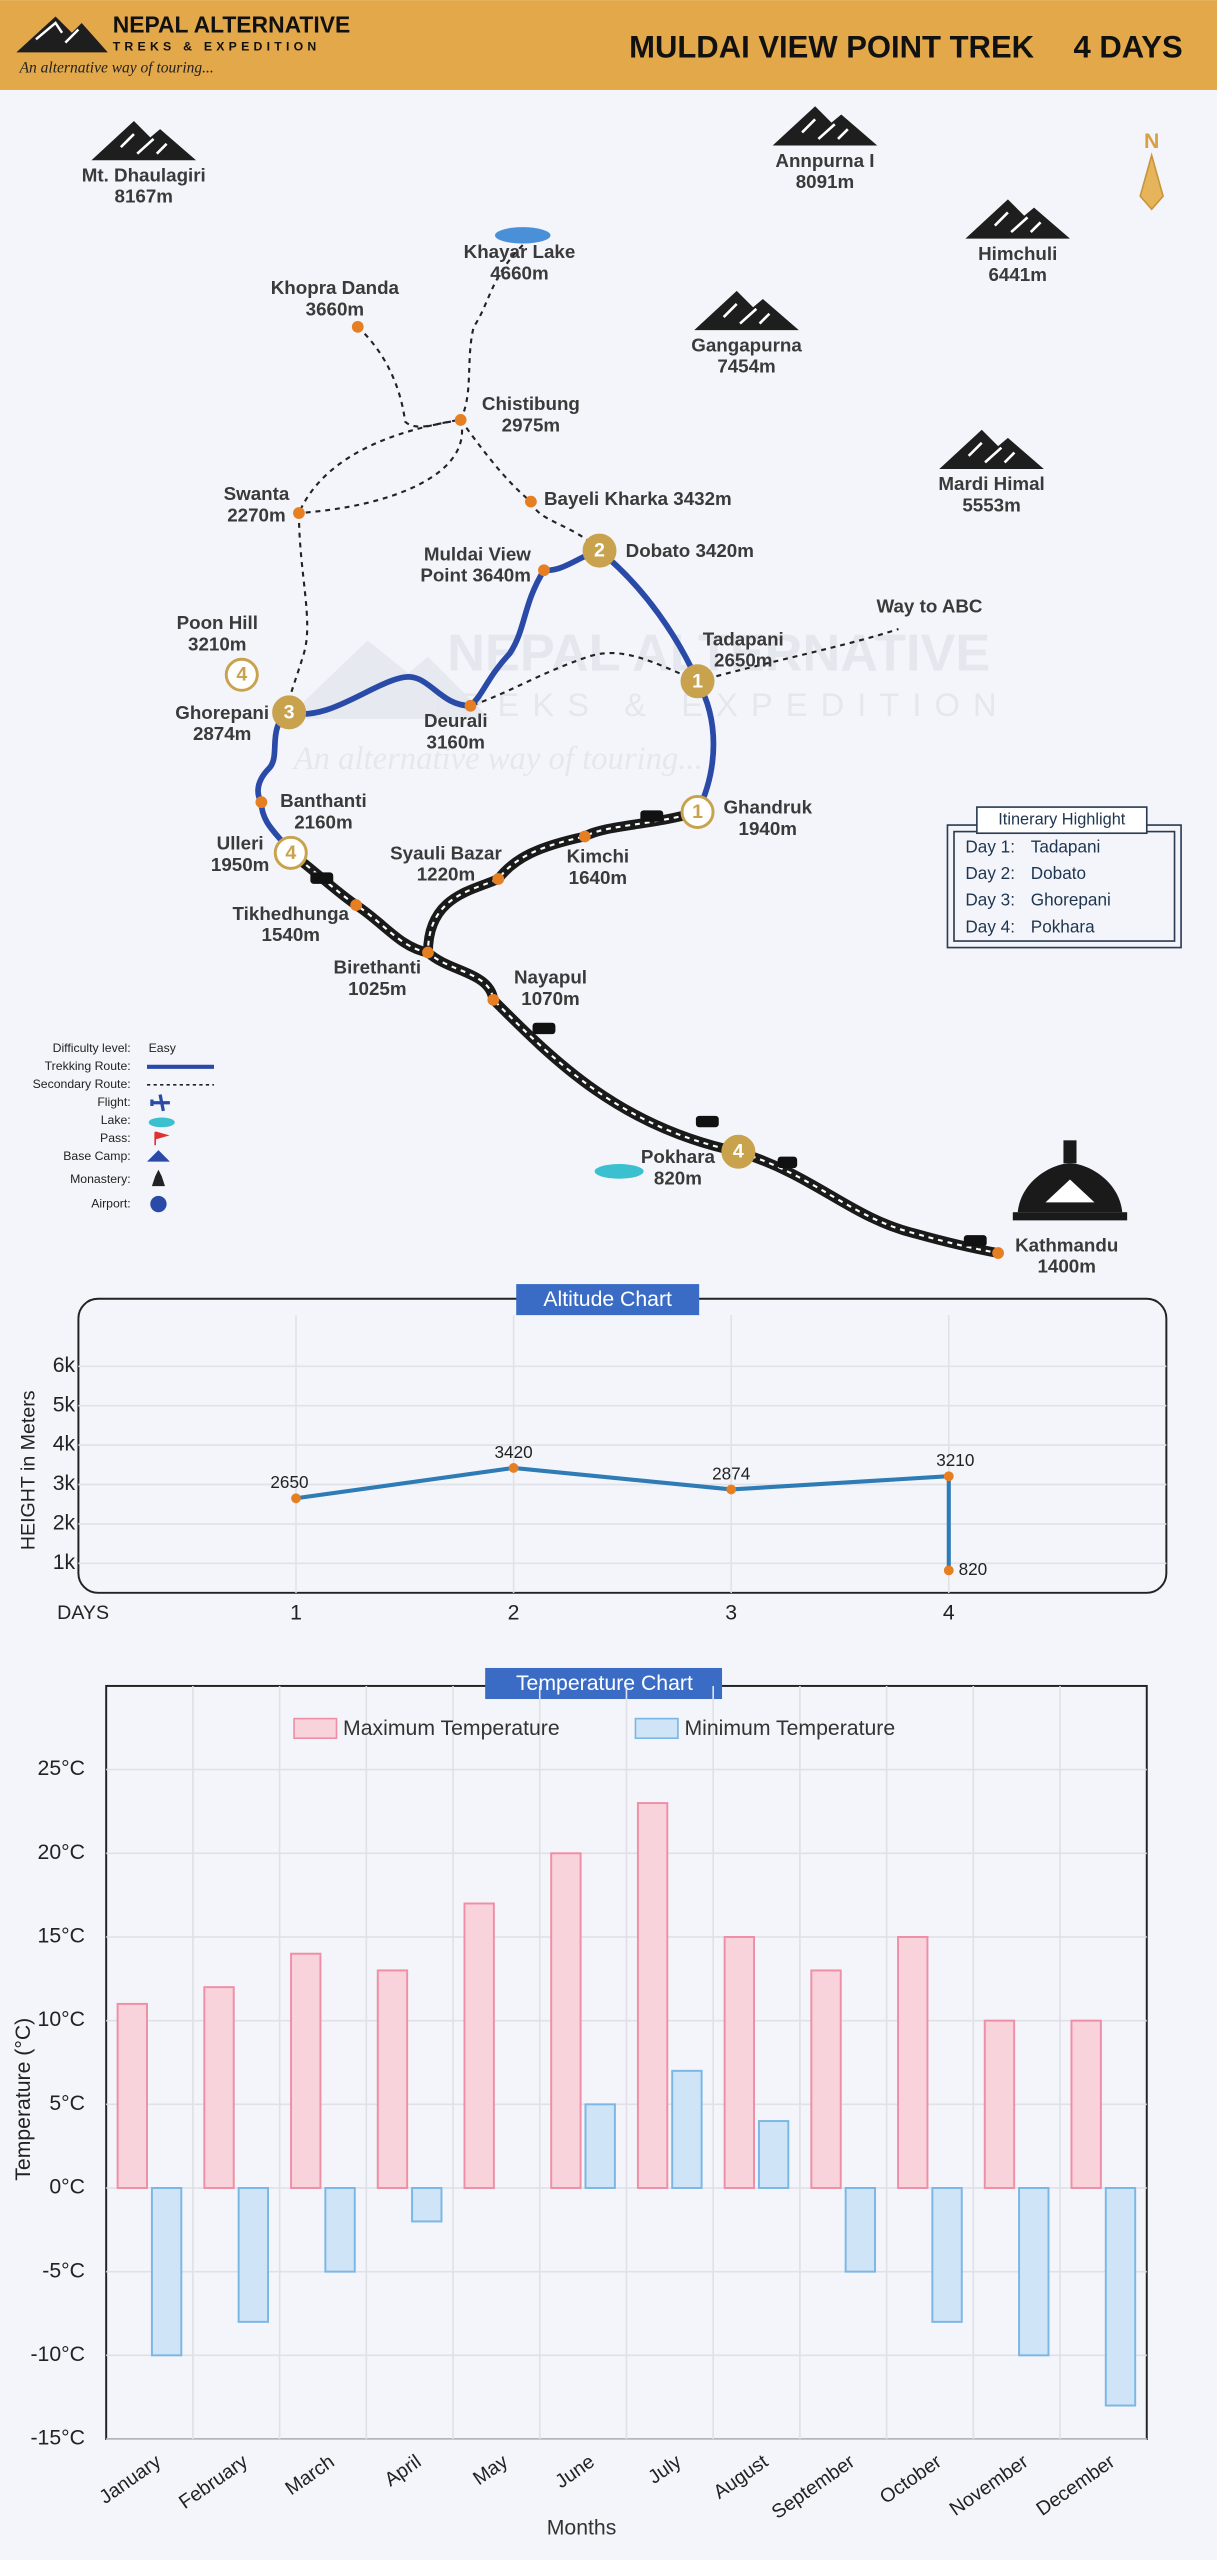  What do you see at coordinates (257, 493) in the screenshot?
I see `place-label: Swanta` at bounding box center [257, 493].